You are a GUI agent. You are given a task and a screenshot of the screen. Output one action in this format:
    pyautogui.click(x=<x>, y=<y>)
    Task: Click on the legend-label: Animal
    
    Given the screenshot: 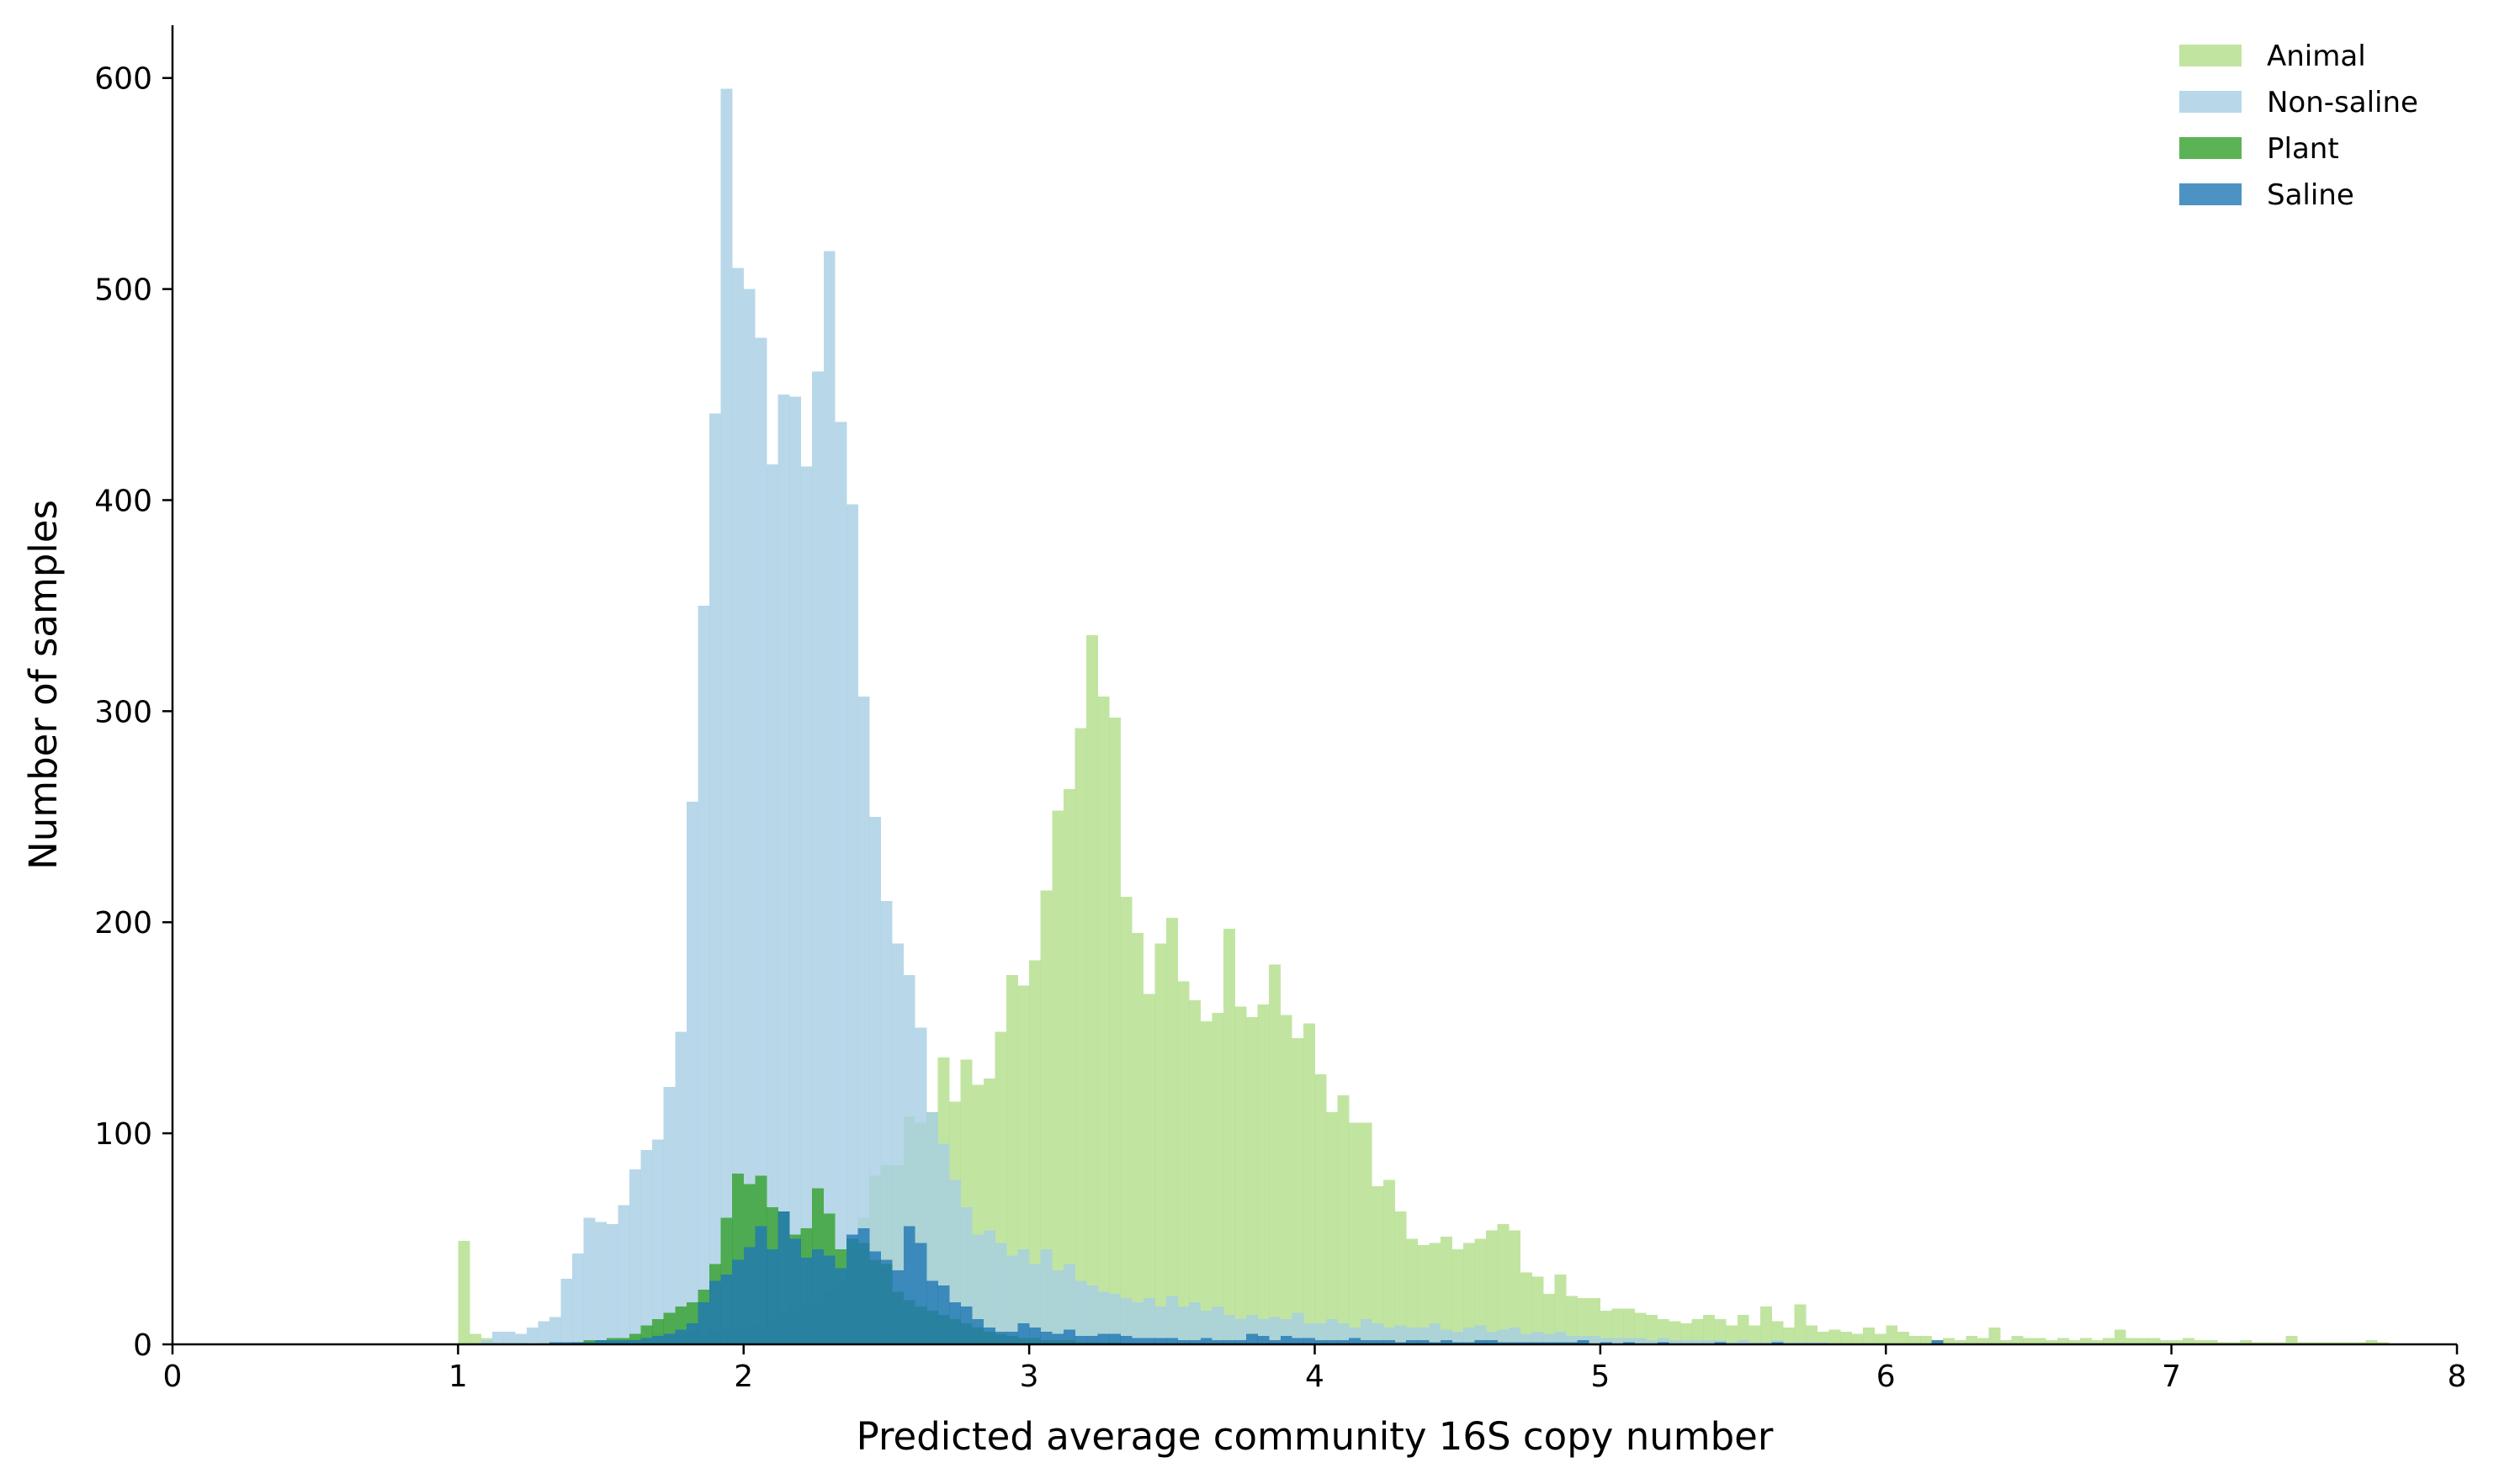 What is the action you would take?
    pyautogui.click(x=2317, y=56)
    